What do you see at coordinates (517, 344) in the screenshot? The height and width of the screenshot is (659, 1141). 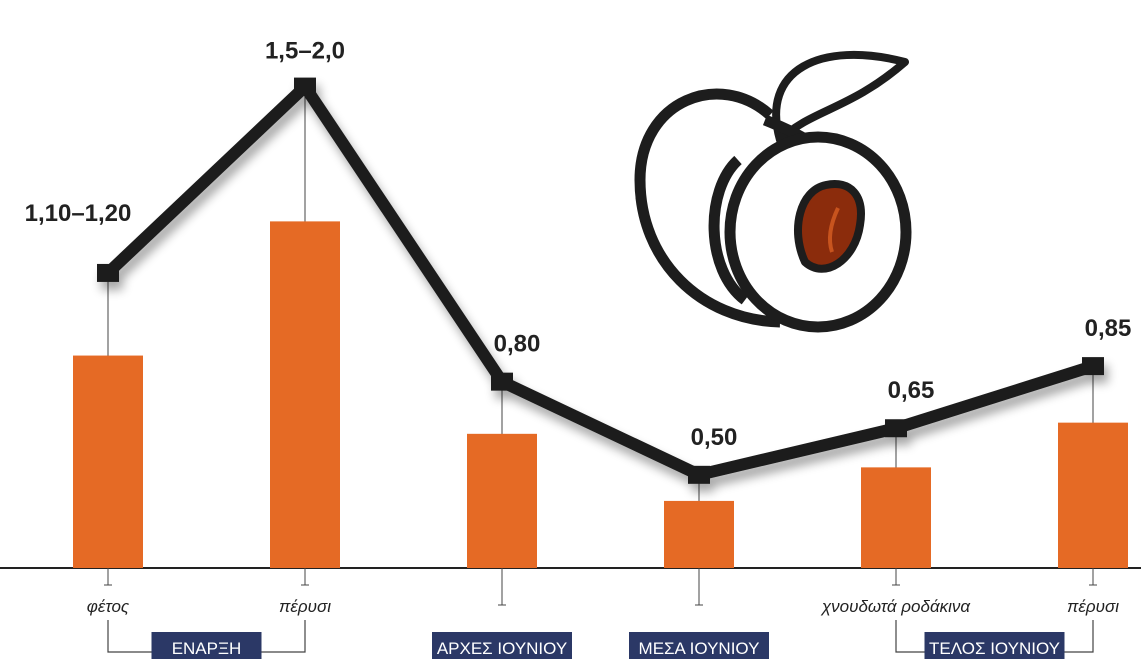 I see `value-label: 0,80` at bounding box center [517, 344].